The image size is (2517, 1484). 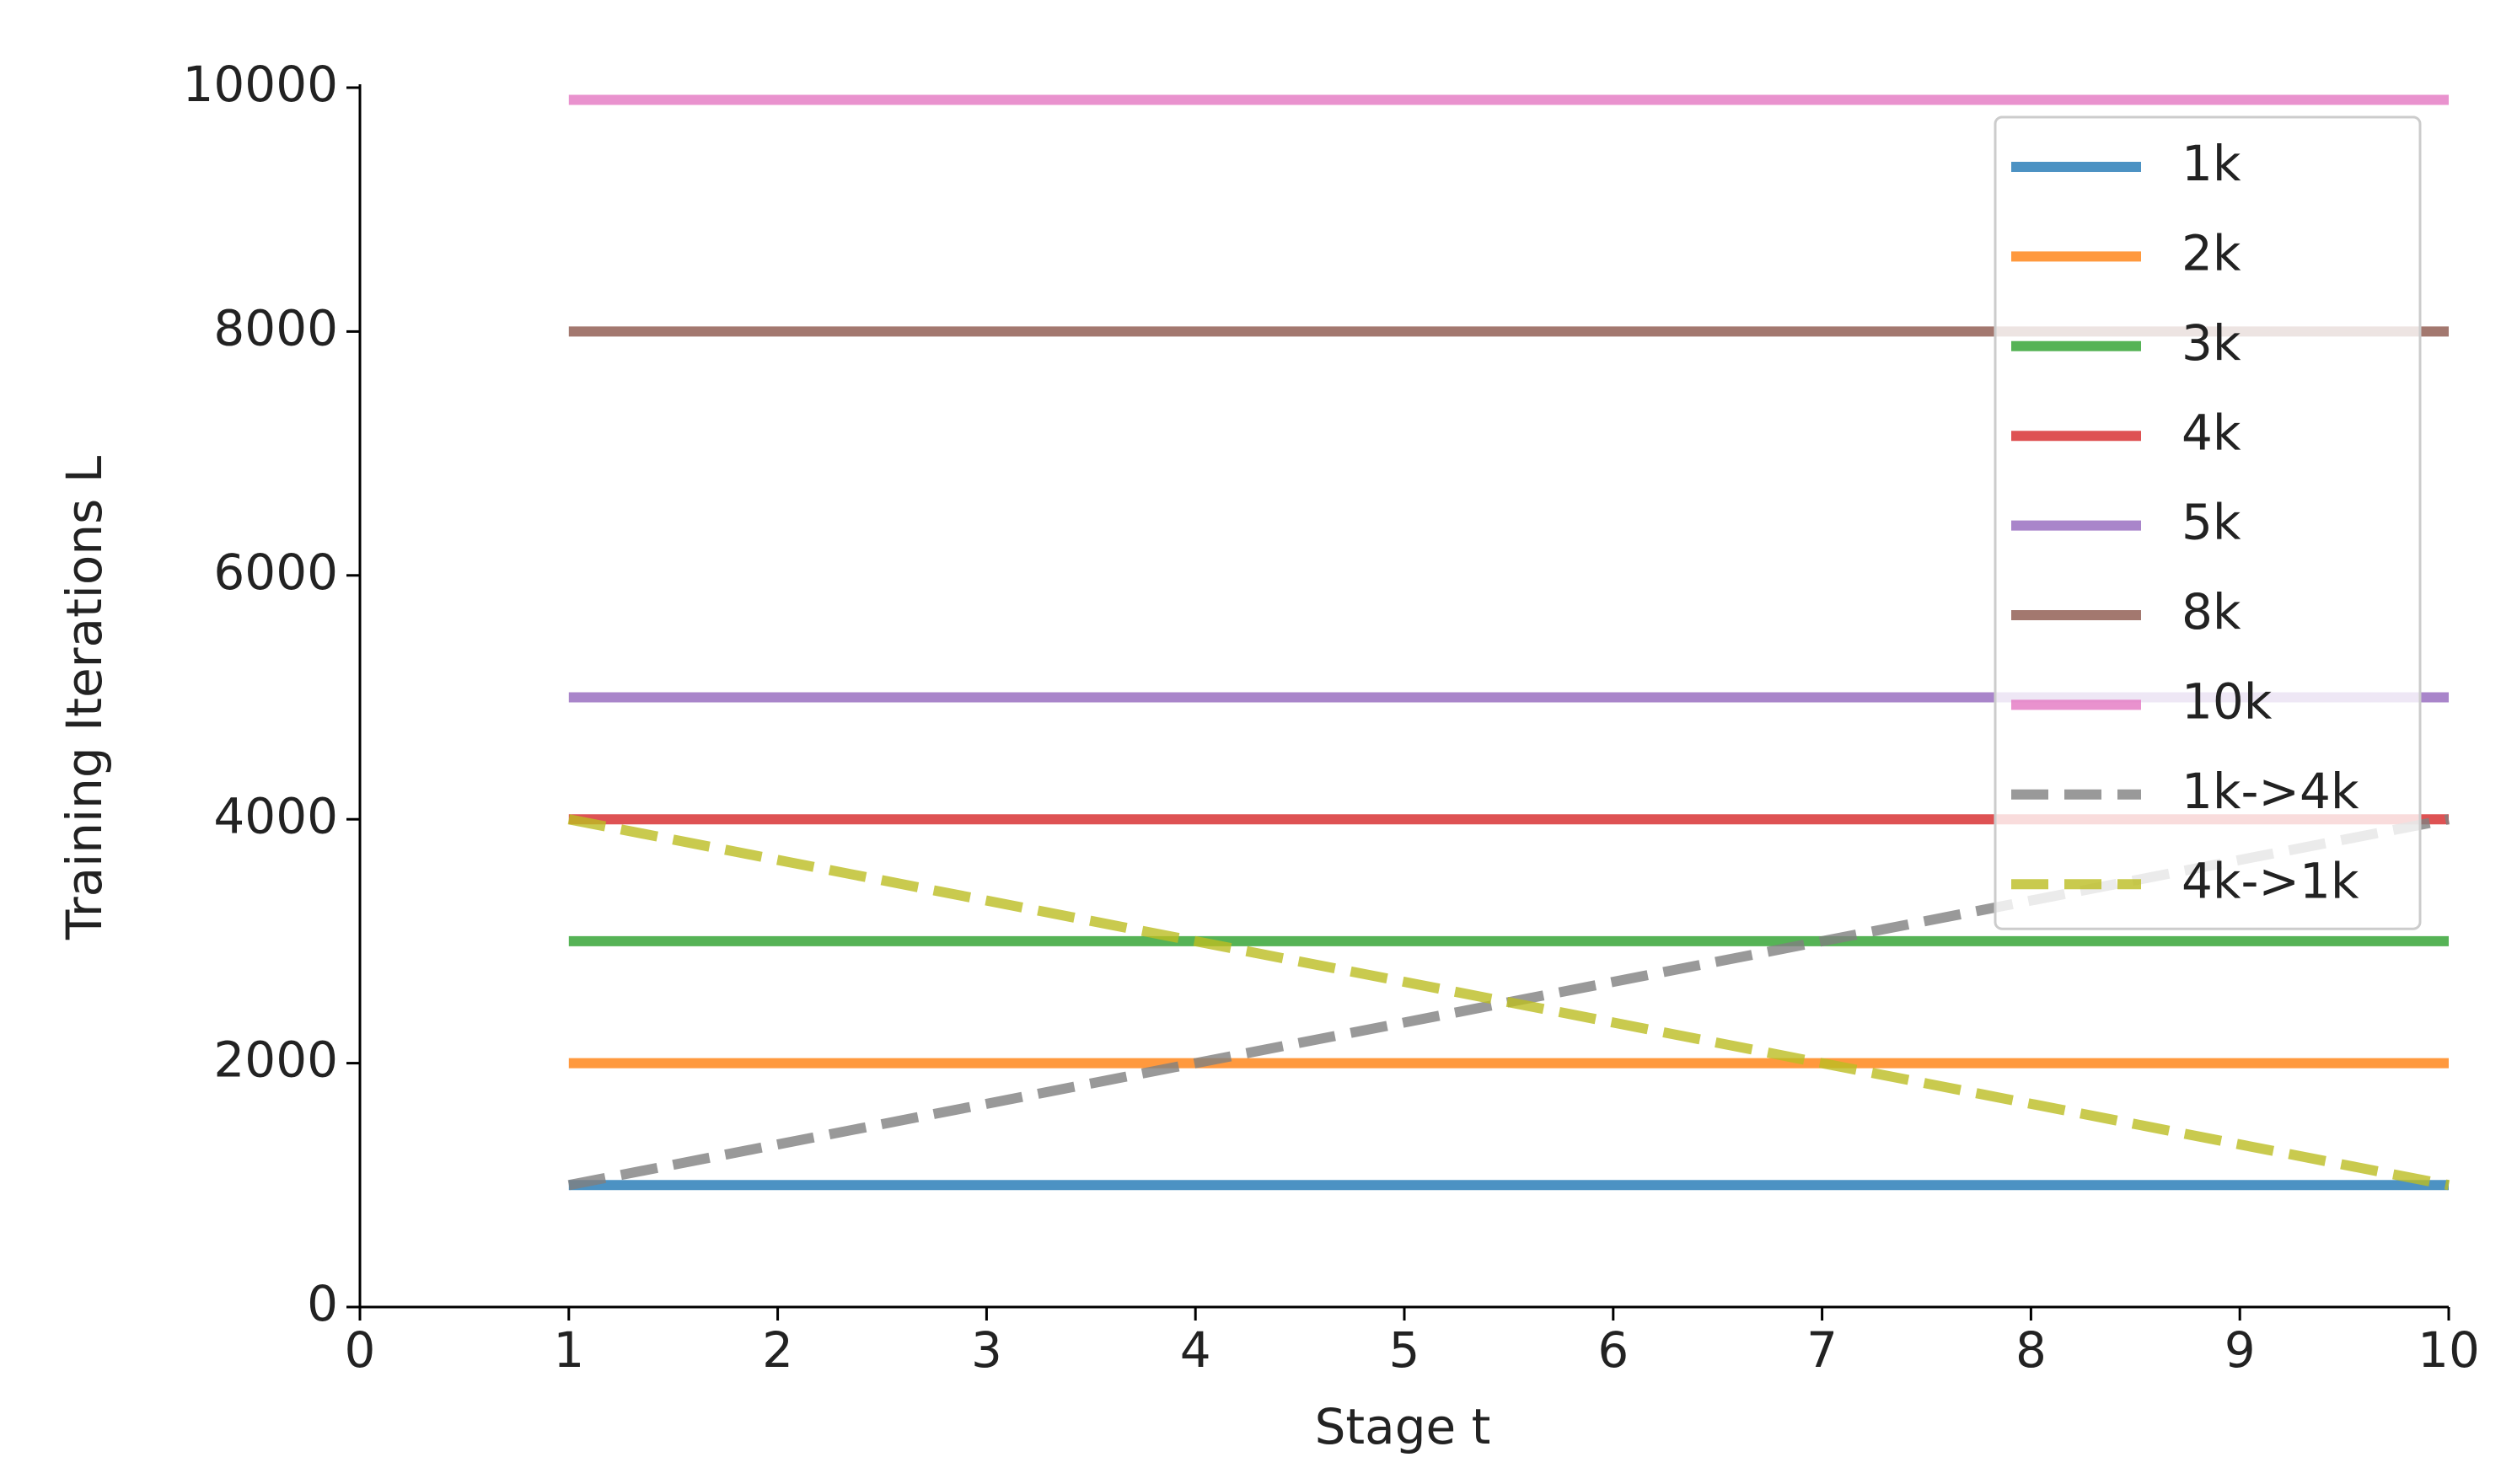 What do you see at coordinates (275, 572) in the screenshot?
I see `y-tick-label: 6000` at bounding box center [275, 572].